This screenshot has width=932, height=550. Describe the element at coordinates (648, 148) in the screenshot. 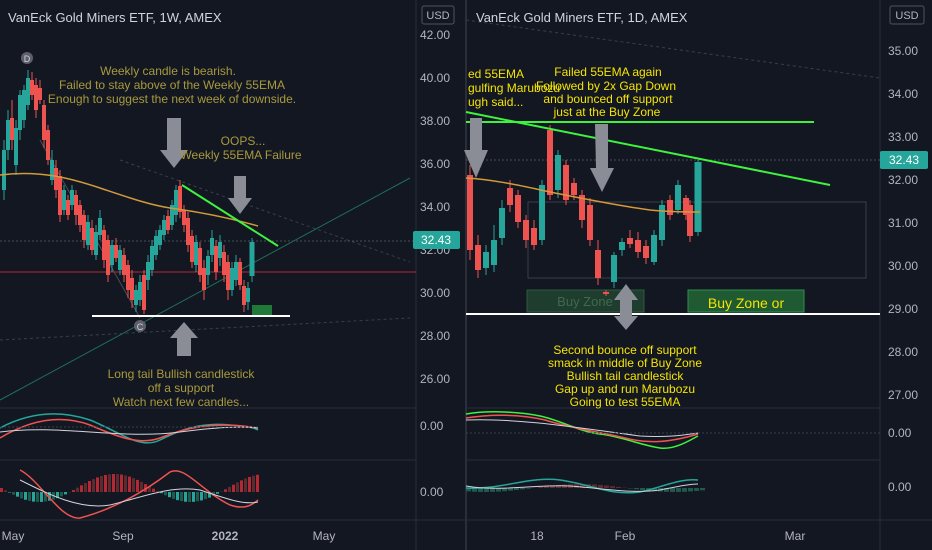

I see `right-trendline` at that location.